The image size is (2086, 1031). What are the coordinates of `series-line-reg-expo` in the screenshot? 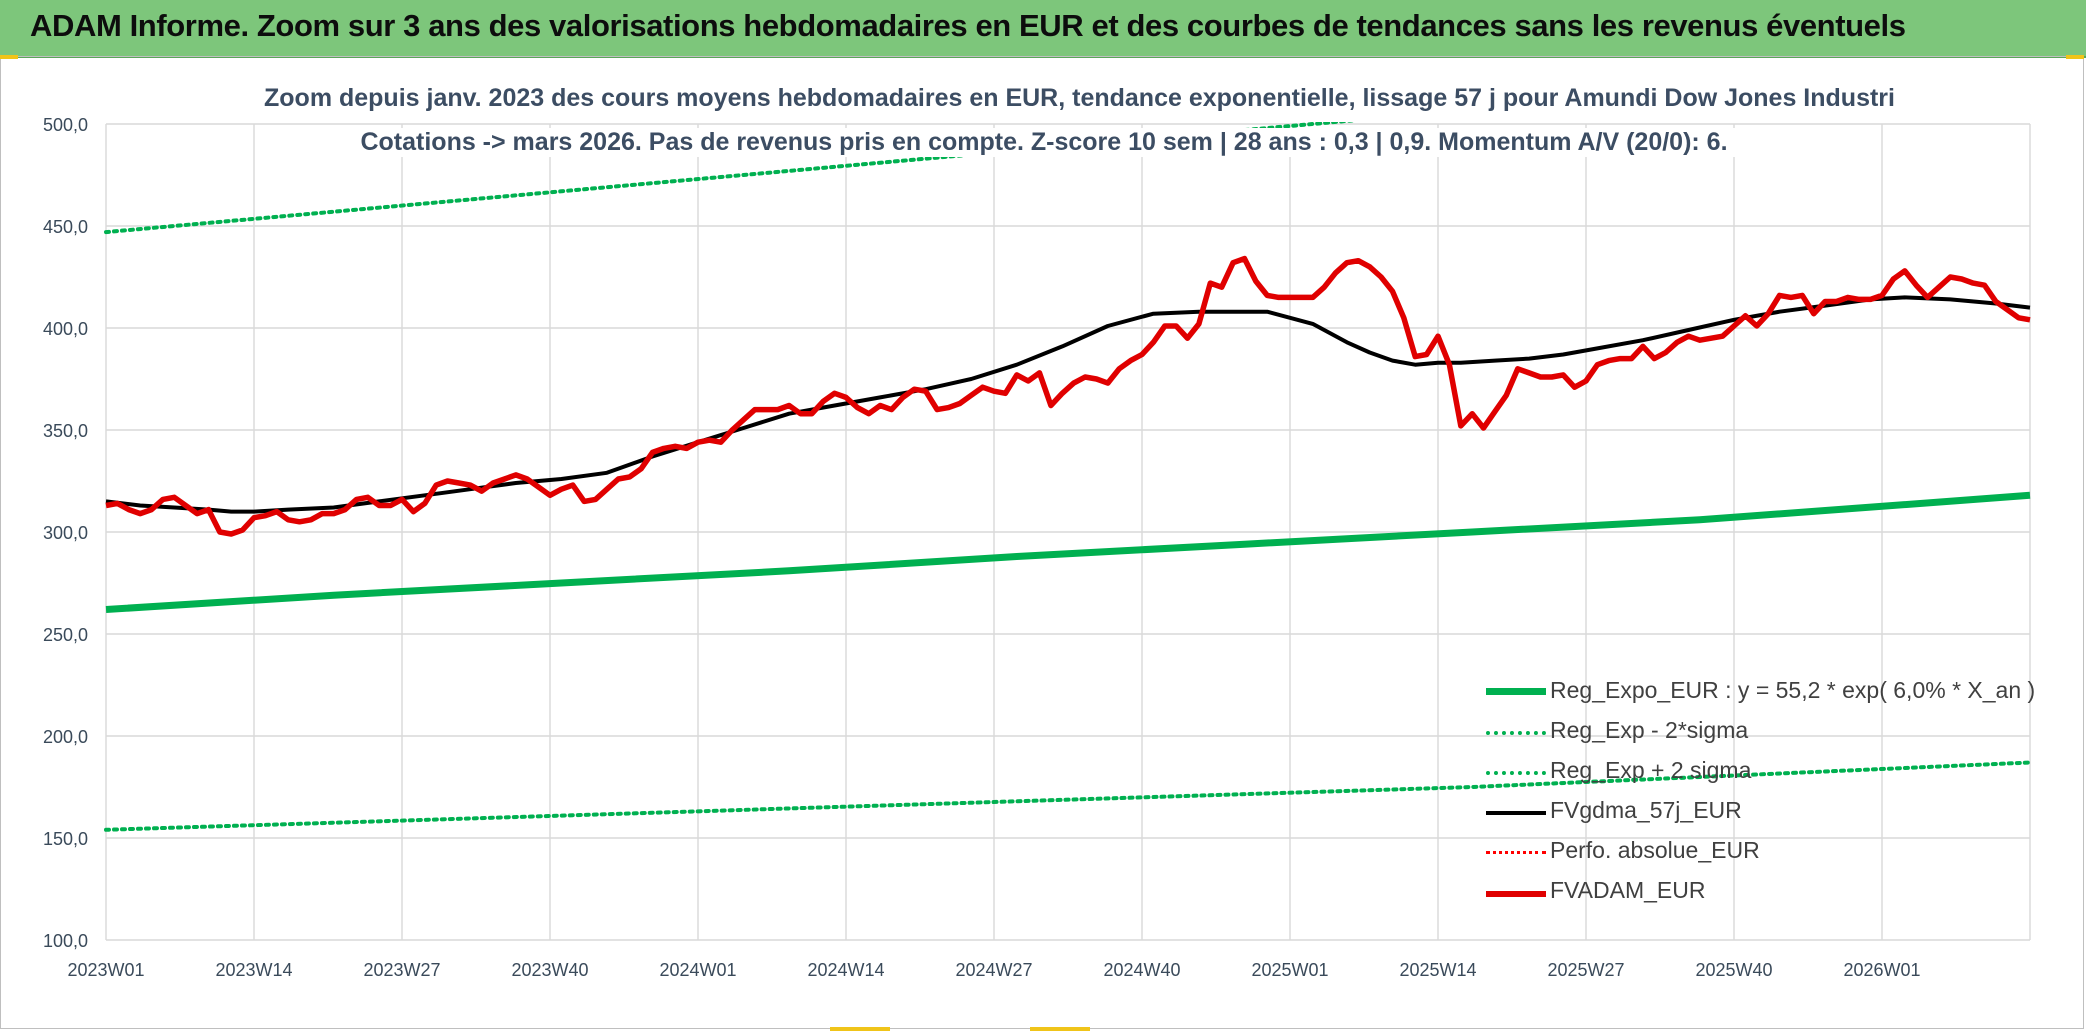 It's located at (1068, 552).